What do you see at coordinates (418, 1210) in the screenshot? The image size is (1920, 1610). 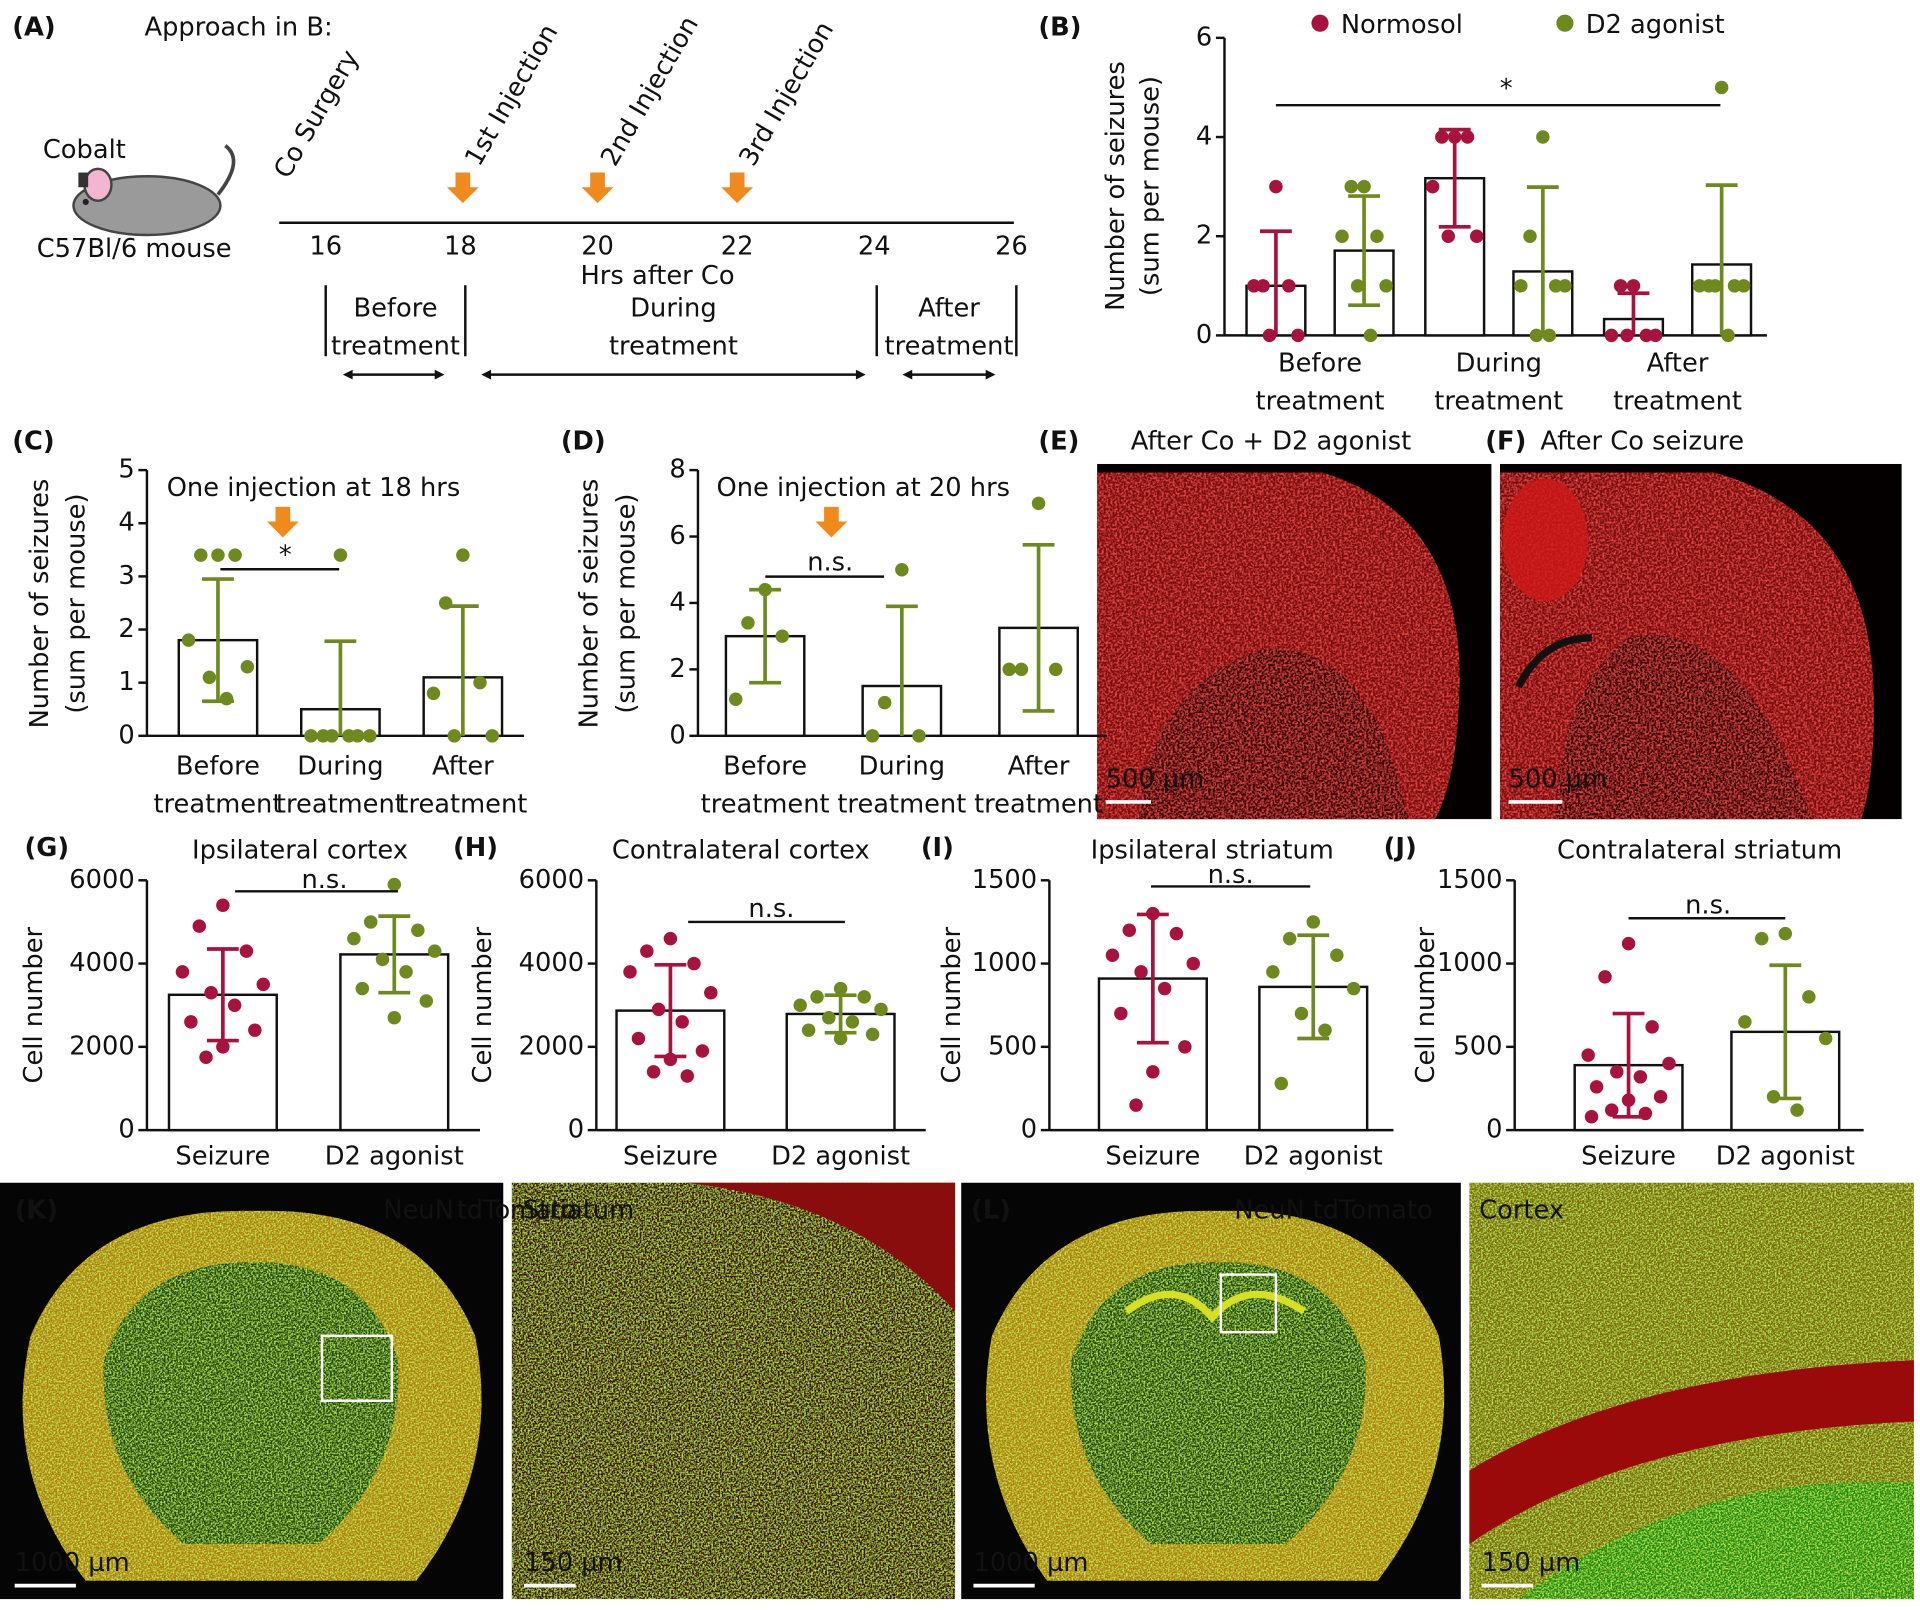 I see `stain-label: NeuN` at bounding box center [418, 1210].